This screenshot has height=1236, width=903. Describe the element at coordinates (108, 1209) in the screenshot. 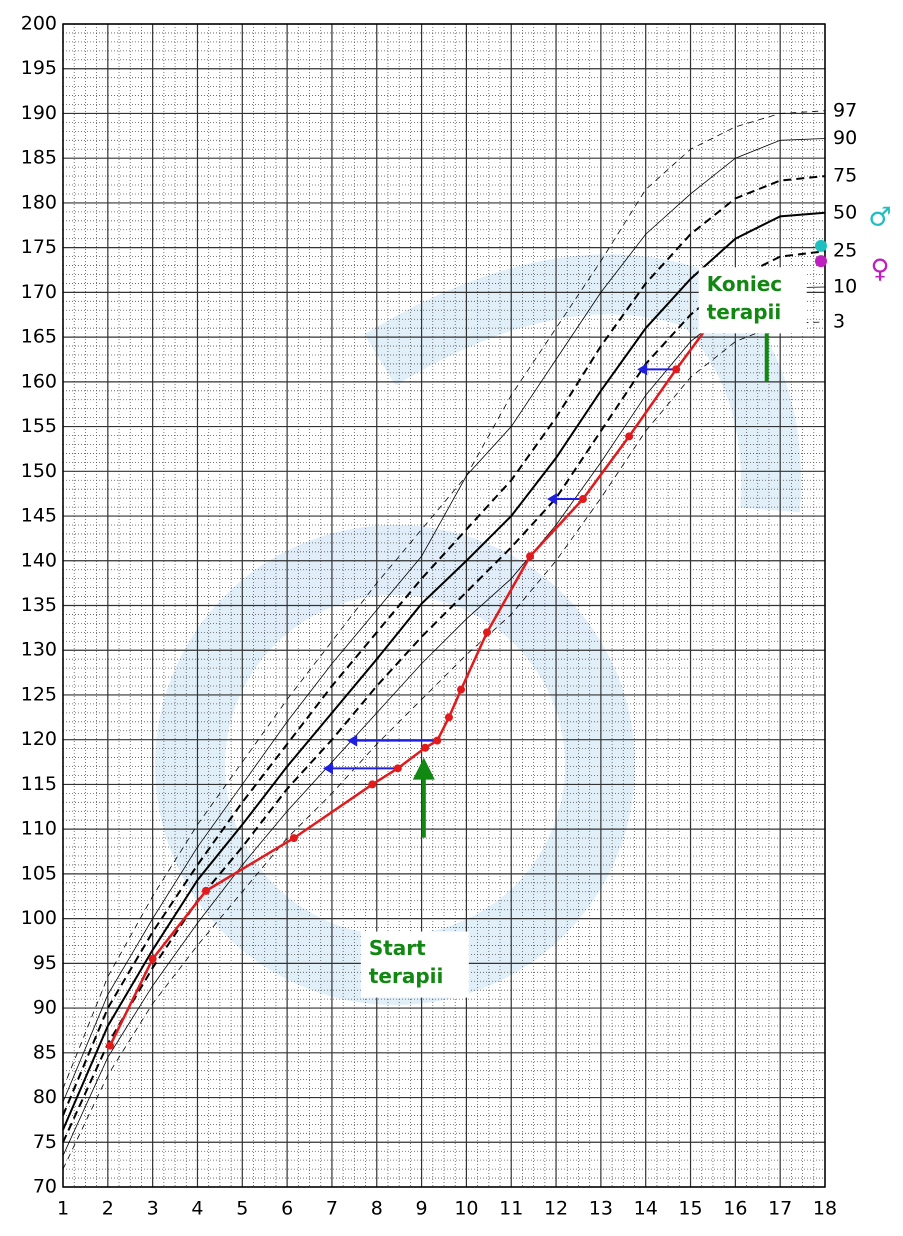

I see `x-tick-label: 2` at that location.